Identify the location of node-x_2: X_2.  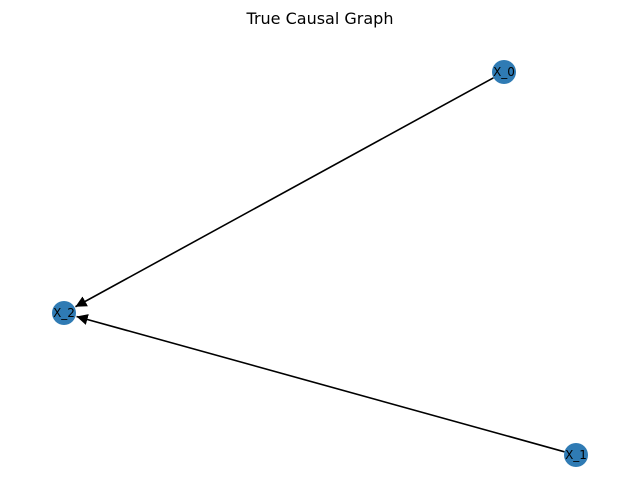
(64, 313).